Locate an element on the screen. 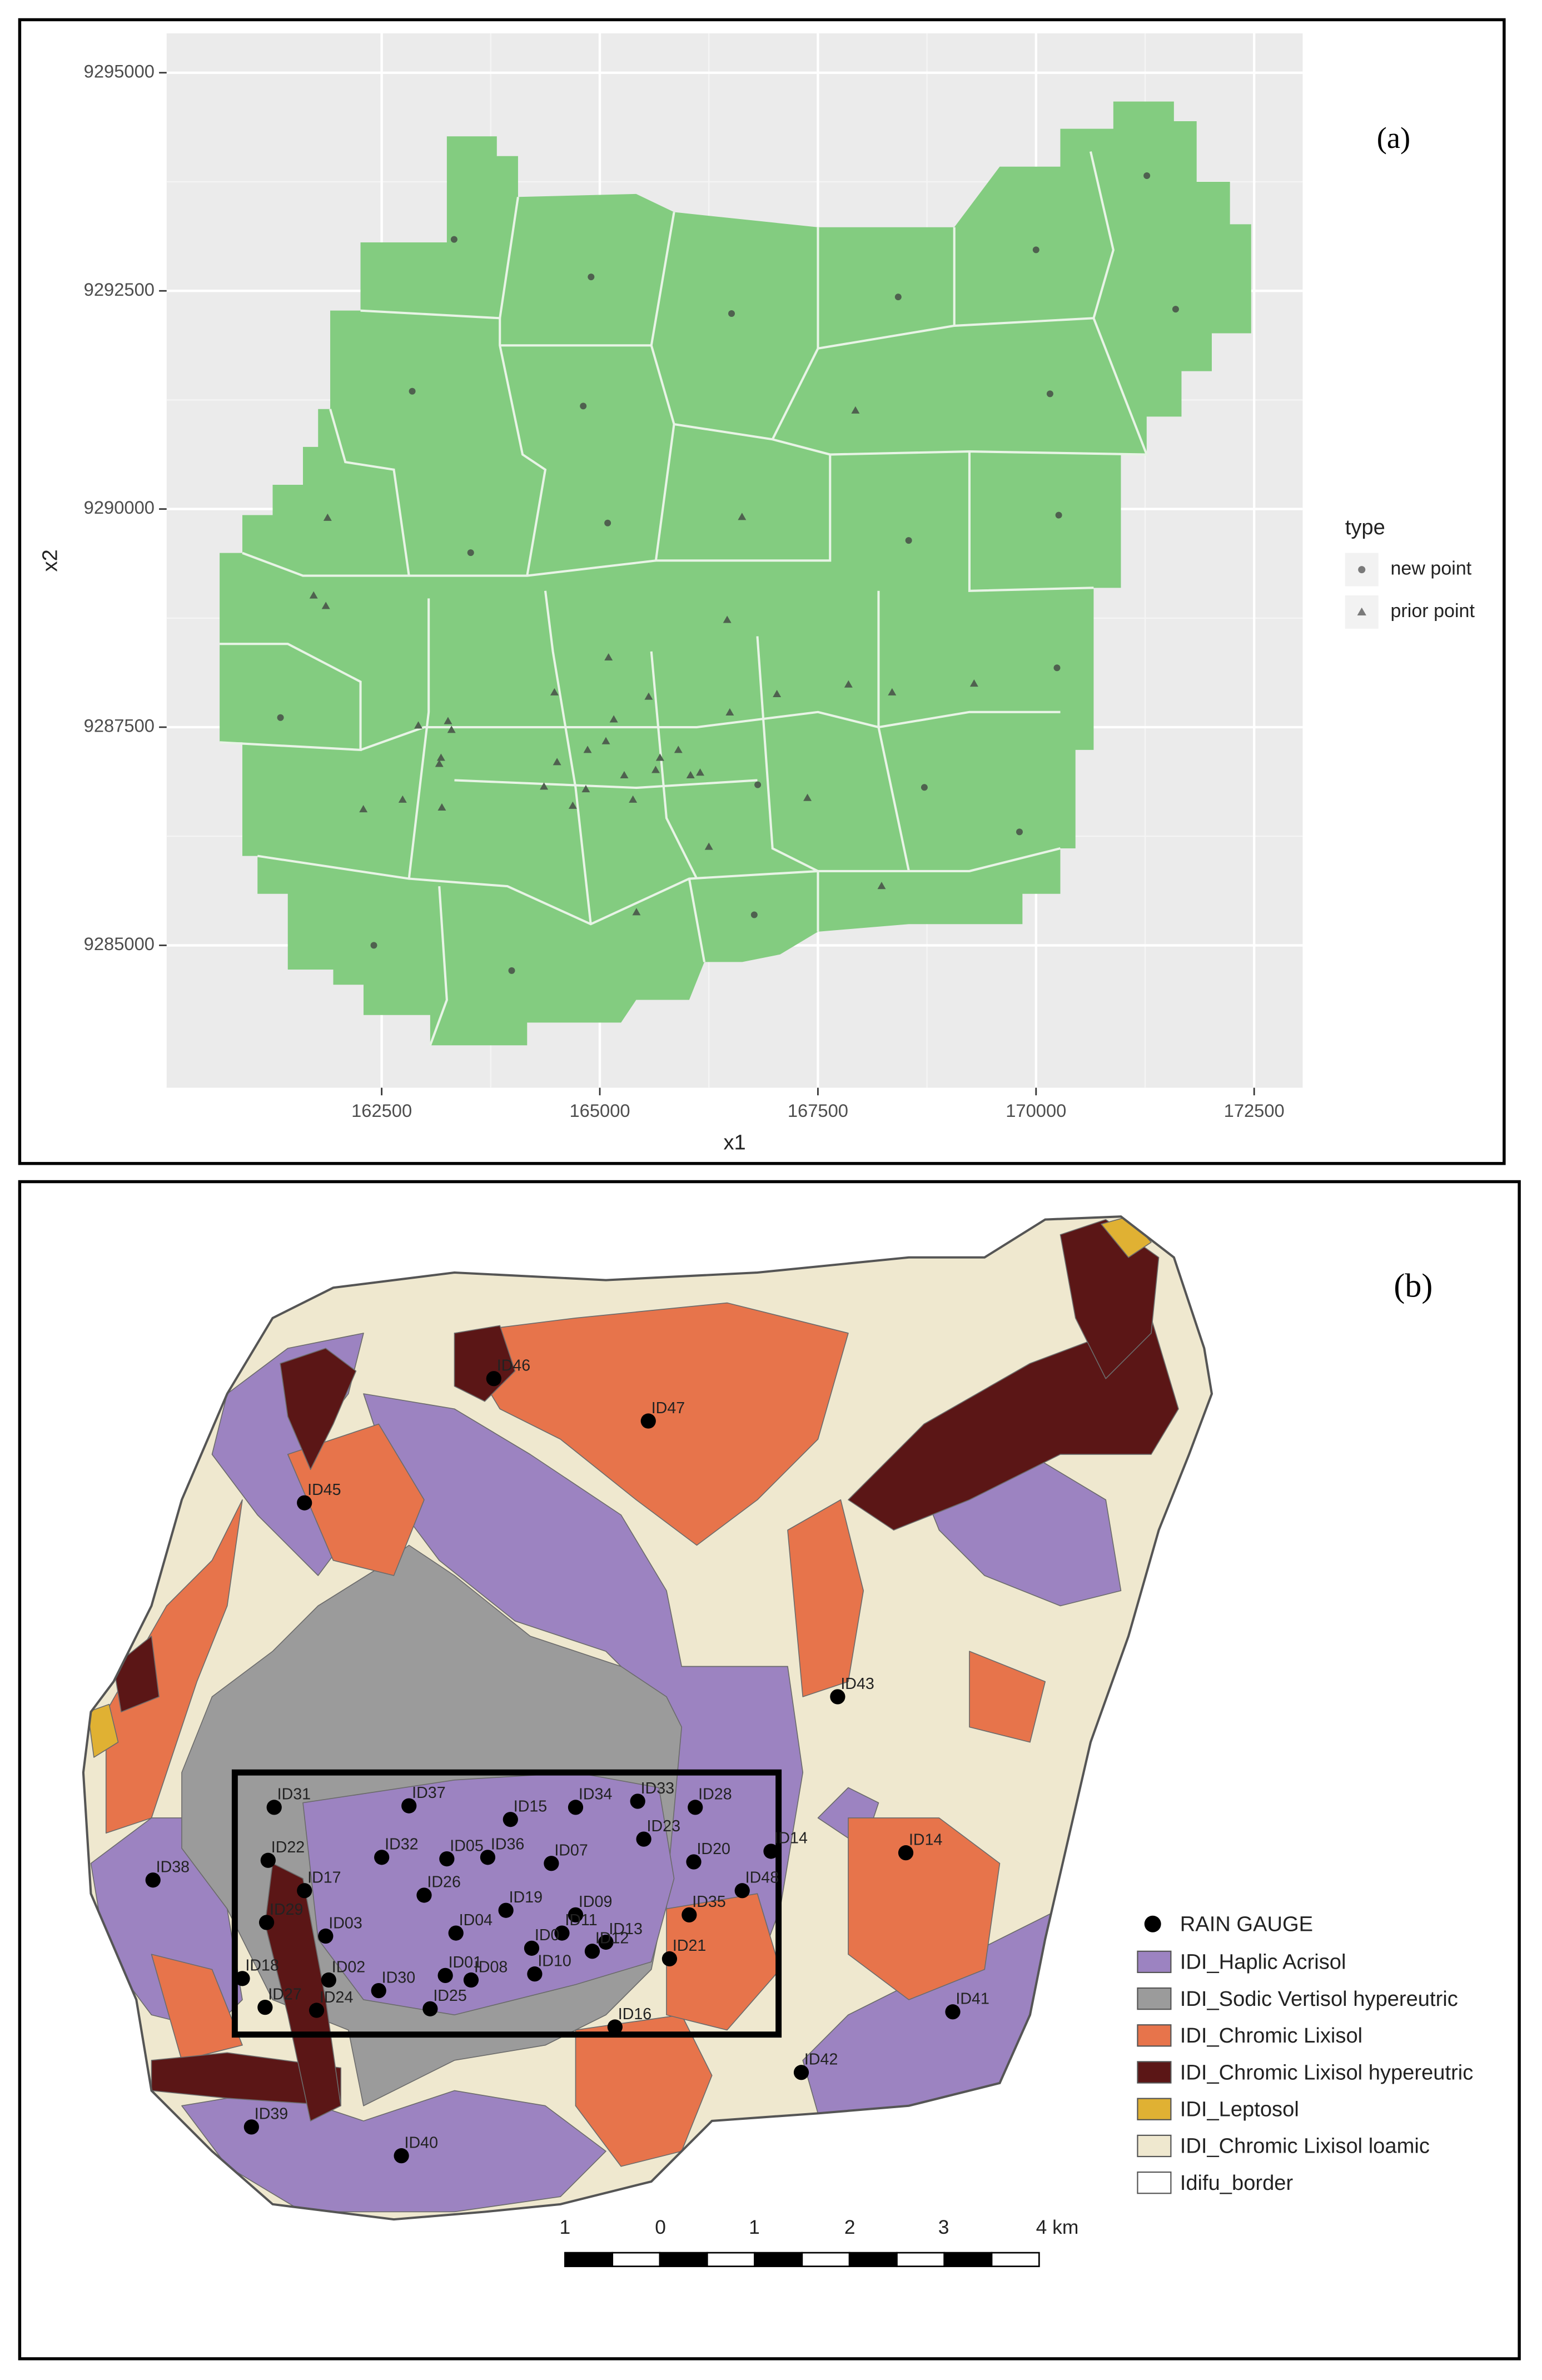 The width and height of the screenshot is (1542, 2380). scale-label: 4 km is located at coordinates (1058, 2227).